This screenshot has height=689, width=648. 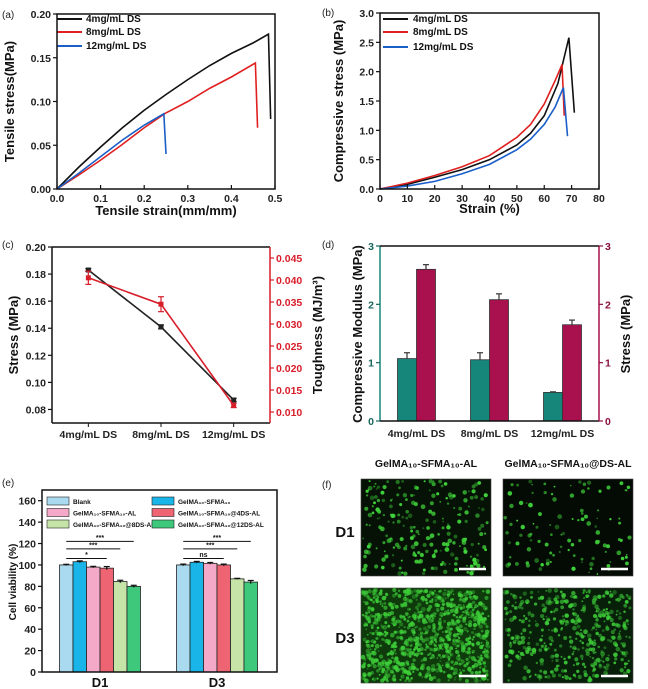 I want to click on chart-e-legend-label: GelMA₁₀-SFMA₁₀@4DS-AL, so click(x=219, y=514).